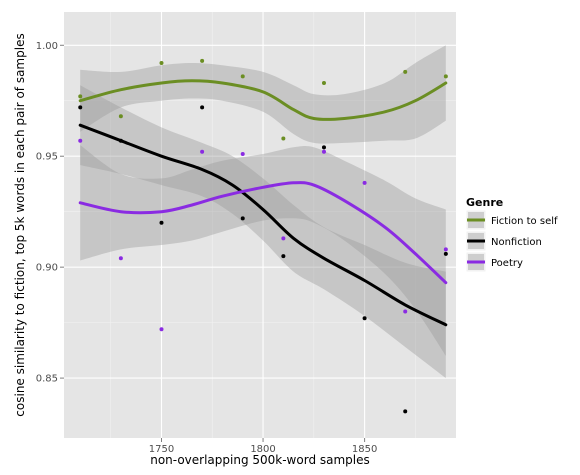 The width and height of the screenshot is (580, 475). What do you see at coordinates (47, 268) in the screenshot?
I see `y-tick-label: 0.90` at bounding box center [47, 268].